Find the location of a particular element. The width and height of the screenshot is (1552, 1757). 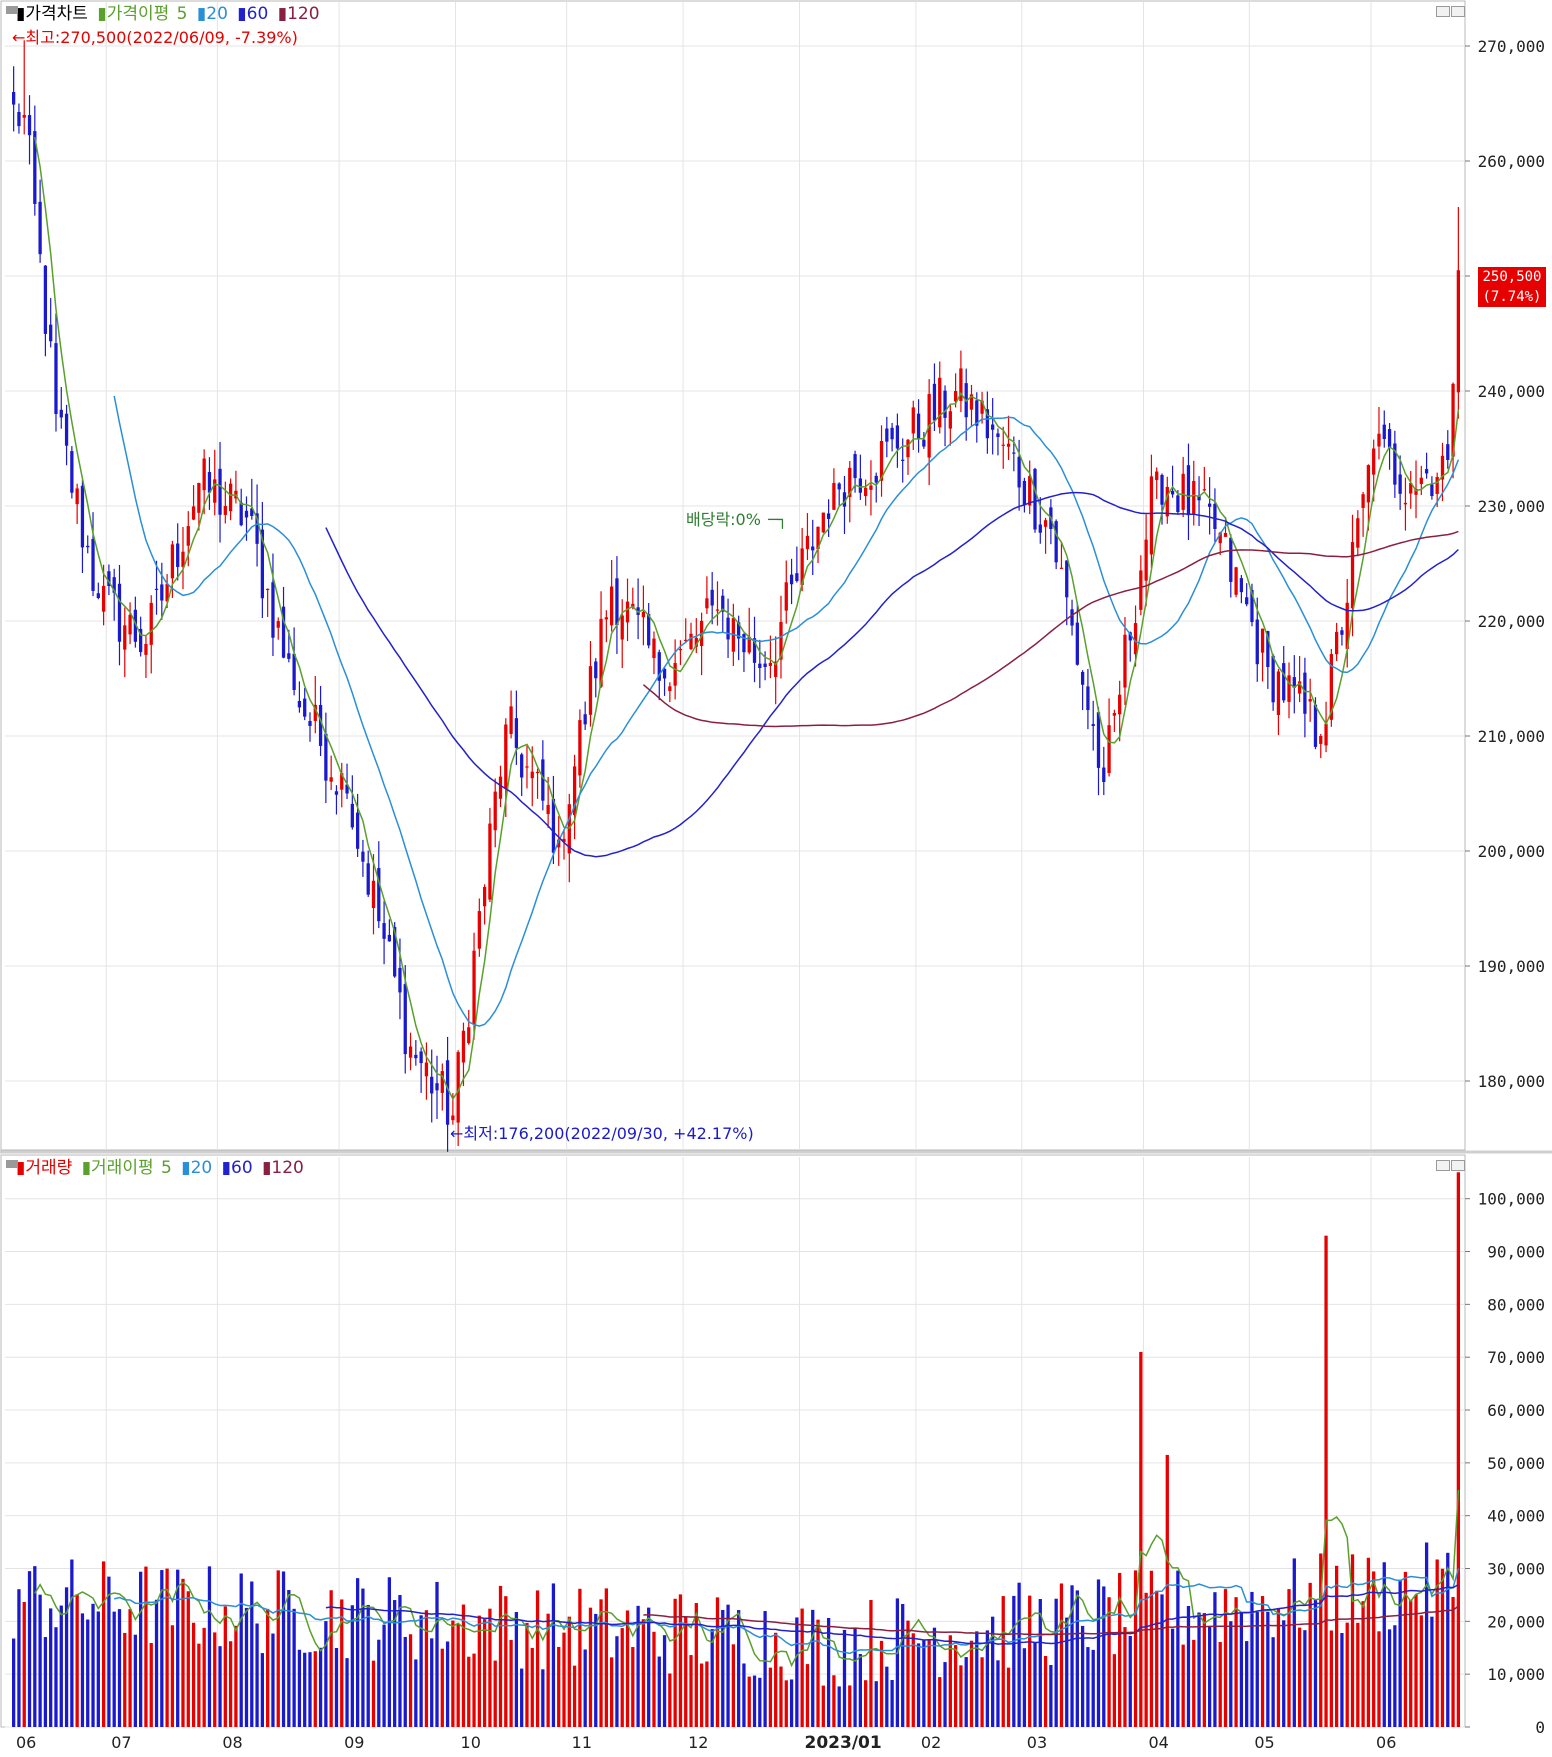

x-tick-label: 03 is located at coordinates (1037, 1742).